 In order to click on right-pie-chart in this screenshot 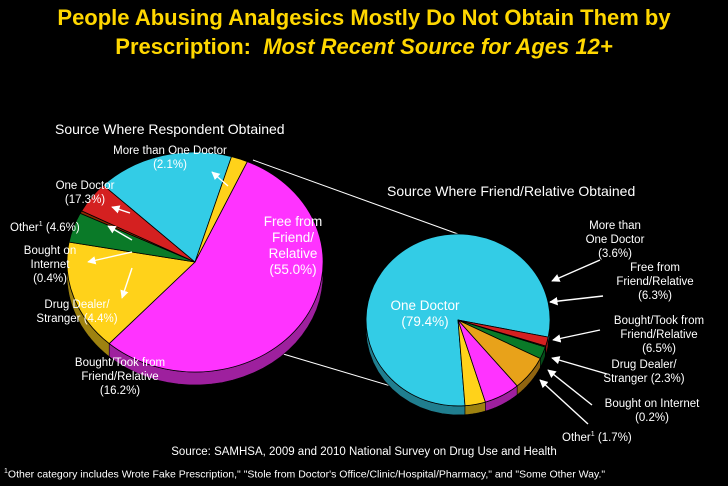, I will do `click(458, 324)`.